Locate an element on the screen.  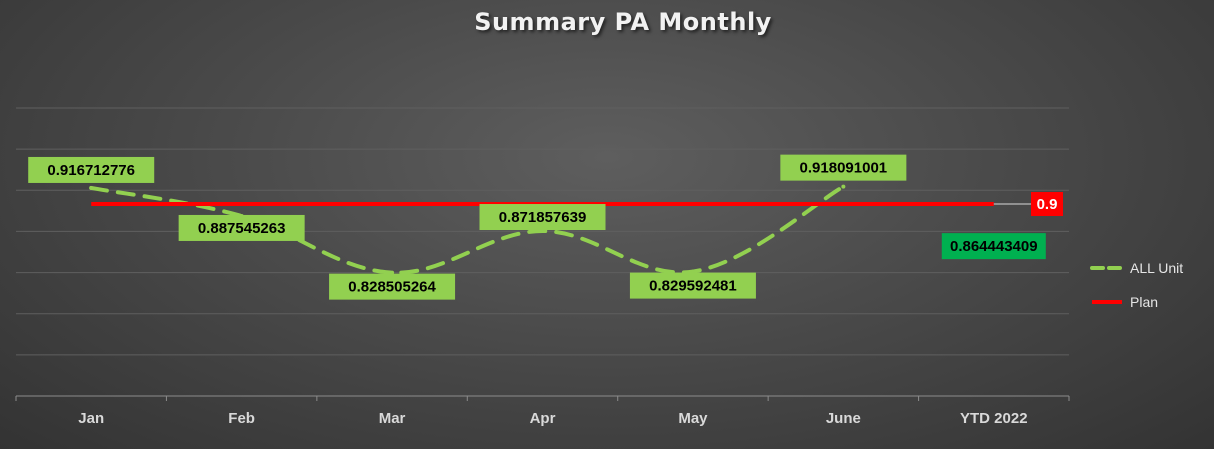
chart-title: Summary PA Monthly is located at coordinates (623, 22).